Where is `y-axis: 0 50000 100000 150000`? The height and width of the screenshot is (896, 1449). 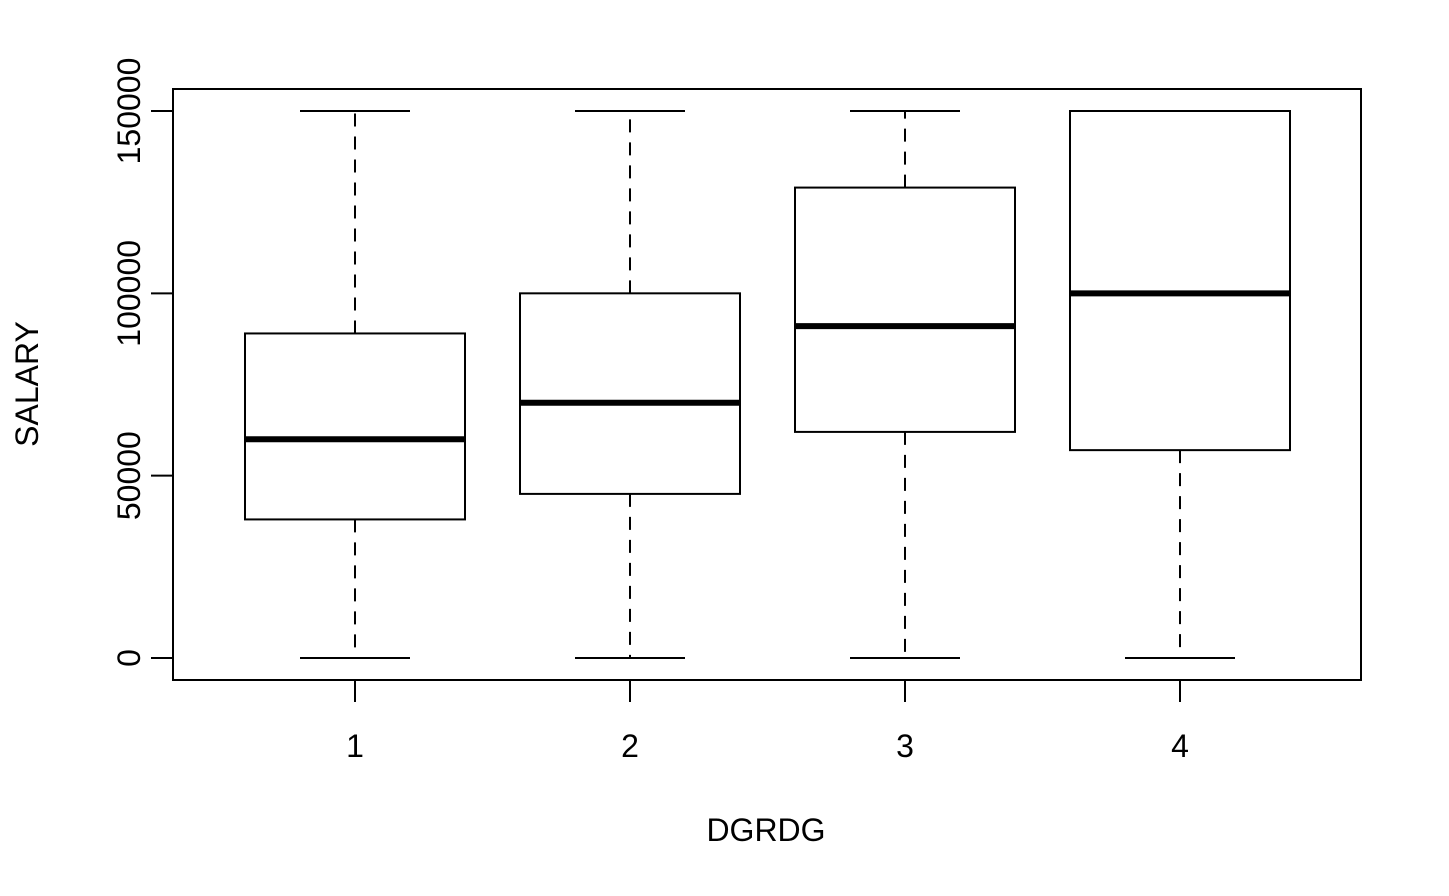 y-axis: 0 50000 100000 150000 is located at coordinates (142, 362).